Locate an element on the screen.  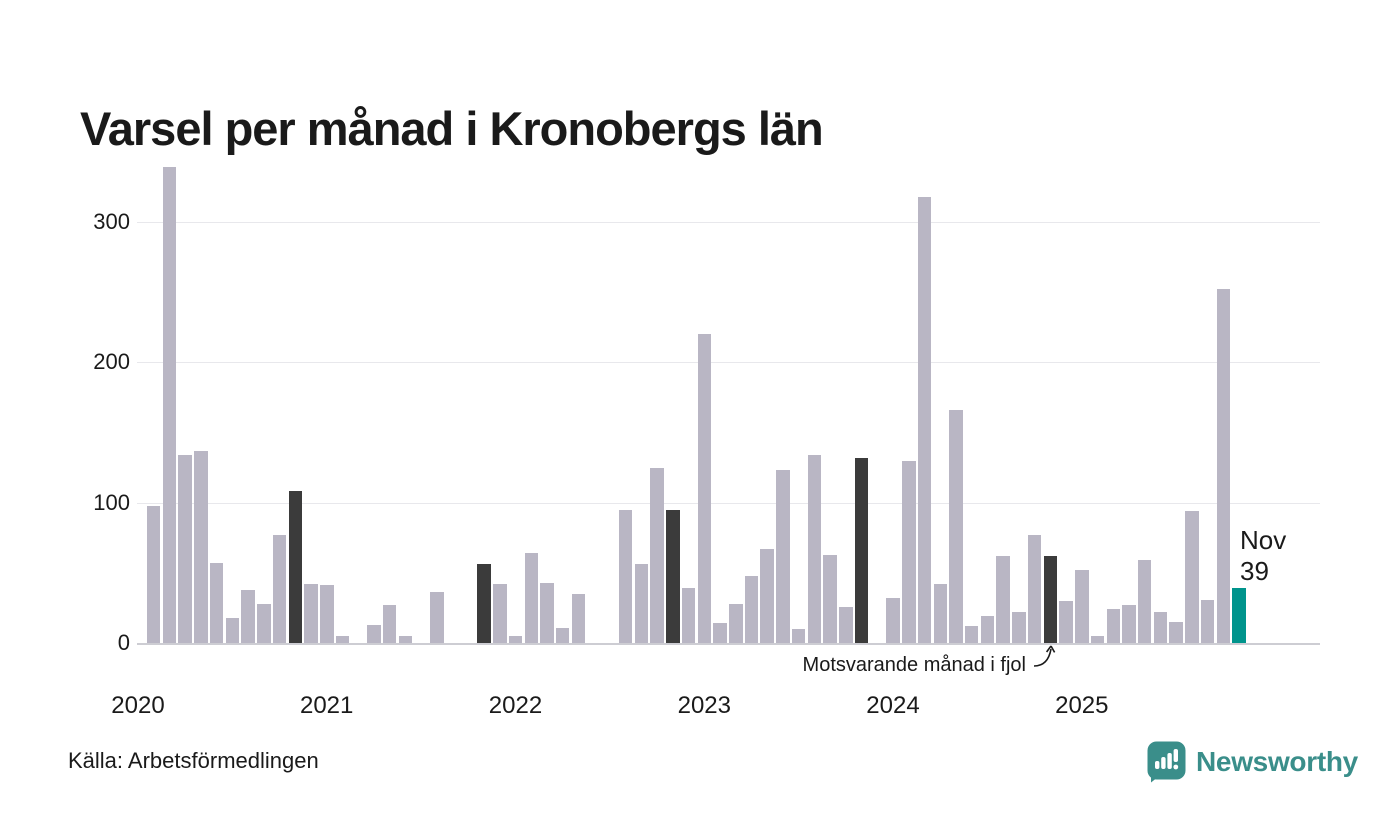
brand-logo: Newsworthy is located at coordinates (1252, 761).